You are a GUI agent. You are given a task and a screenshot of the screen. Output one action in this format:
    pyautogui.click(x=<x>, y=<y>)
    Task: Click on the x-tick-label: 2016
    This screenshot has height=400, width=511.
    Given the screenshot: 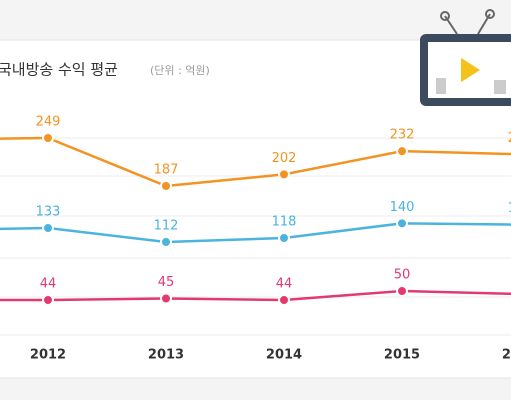 What is the action you would take?
    pyautogui.click(x=506, y=355)
    